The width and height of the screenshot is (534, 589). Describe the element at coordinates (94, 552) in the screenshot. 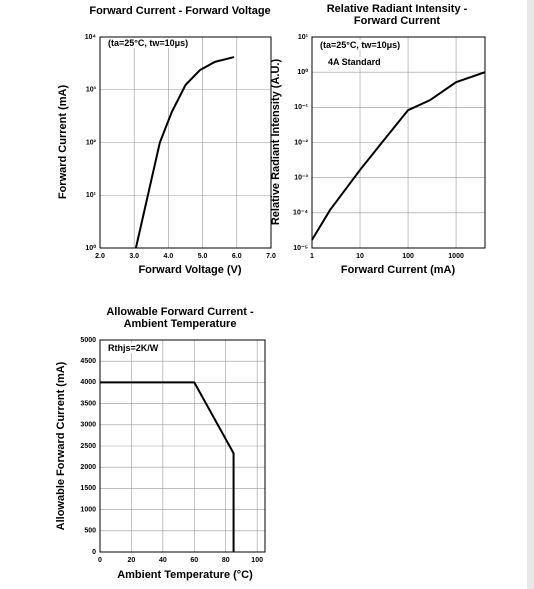

I see `y-tick-label: 0` at that location.